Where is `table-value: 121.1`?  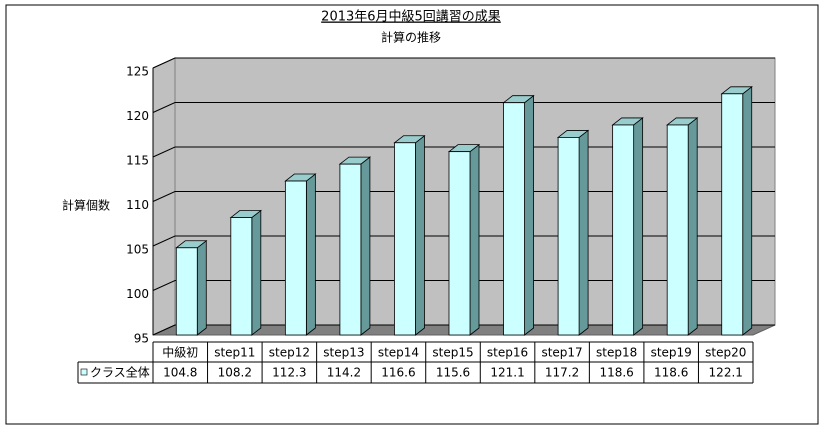
table-value: 121.1 is located at coordinates (507, 373).